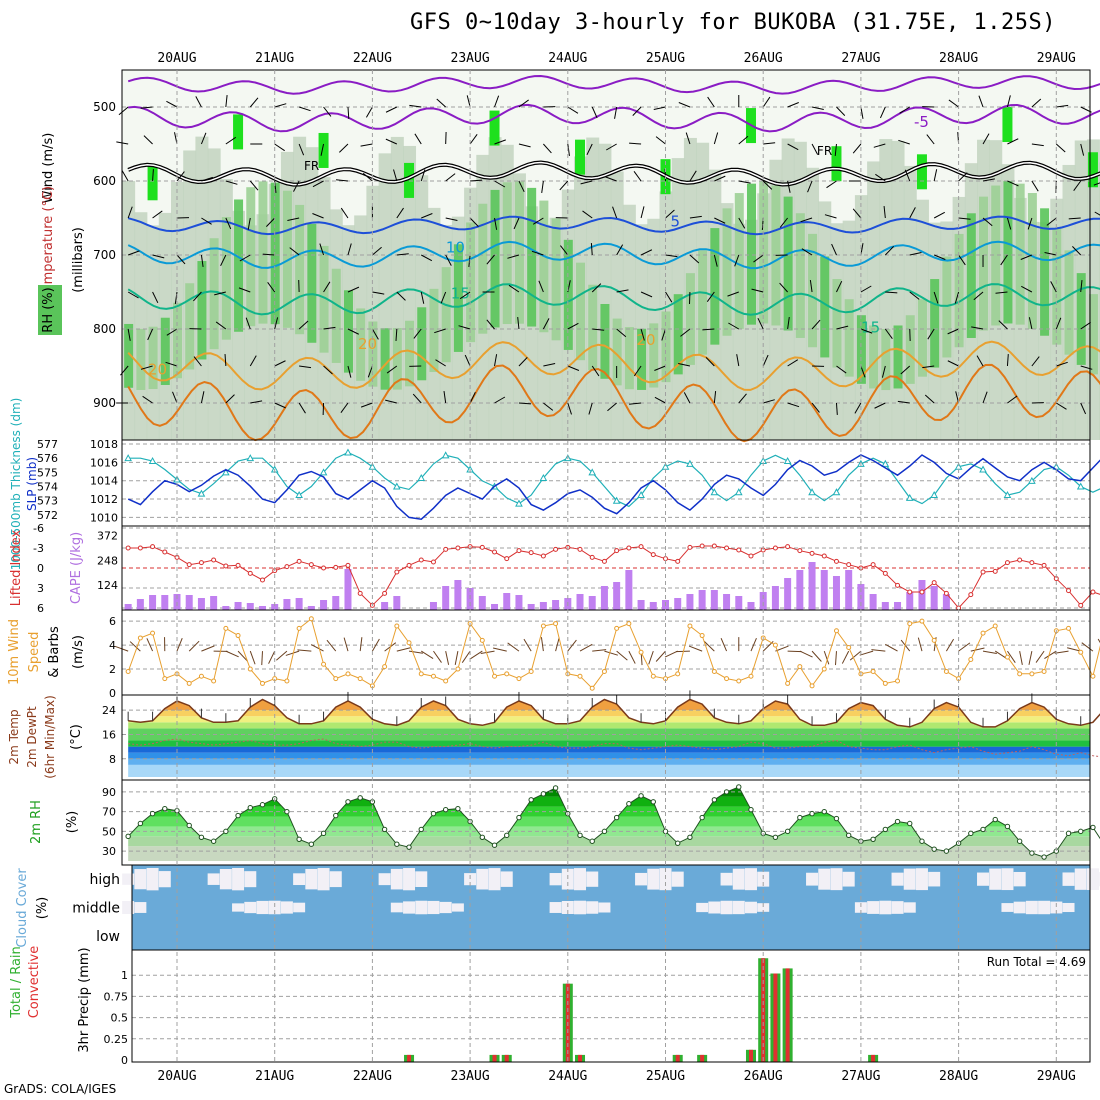 The image size is (1100, 1100). Describe the element at coordinates (16, 567) in the screenshot. I see `li-label: Lifted Index` at that location.